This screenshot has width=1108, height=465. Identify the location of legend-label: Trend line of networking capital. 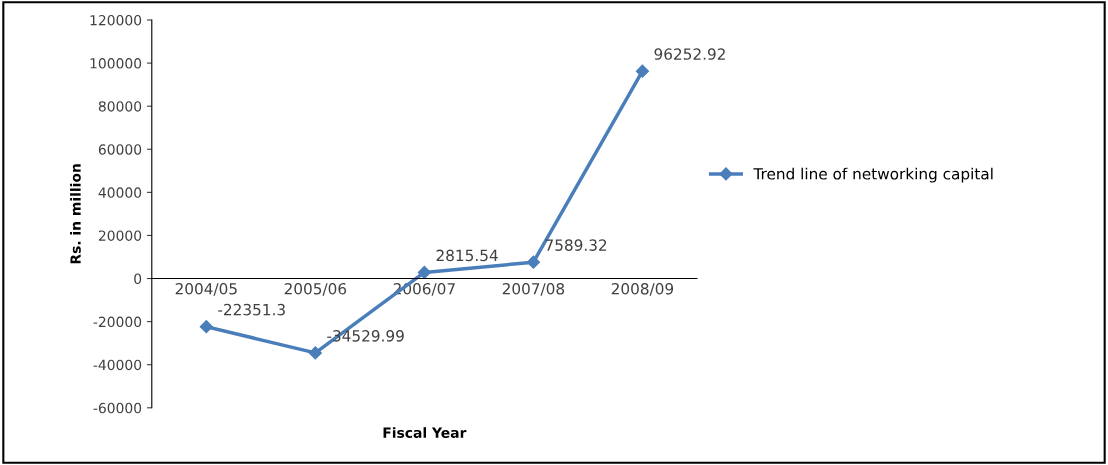
(873, 175).